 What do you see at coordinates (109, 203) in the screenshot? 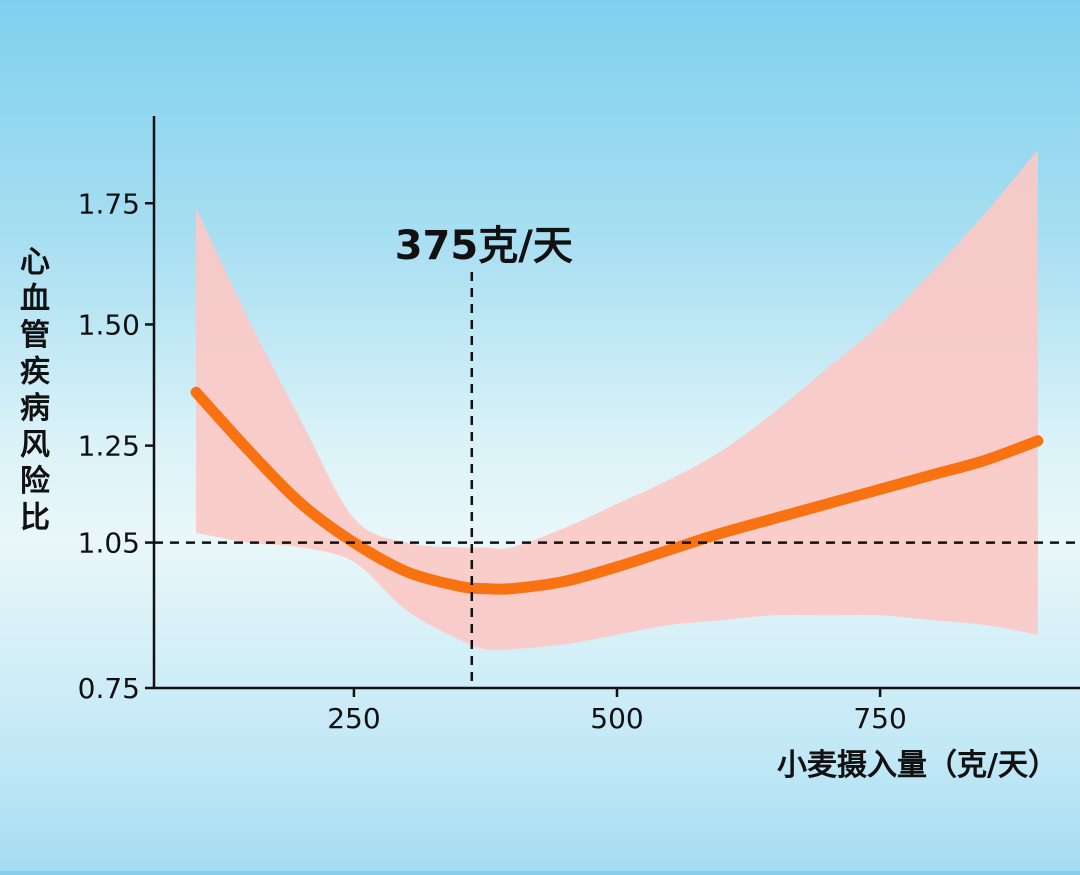
I see `y-tick-label: 1.75` at bounding box center [109, 203].